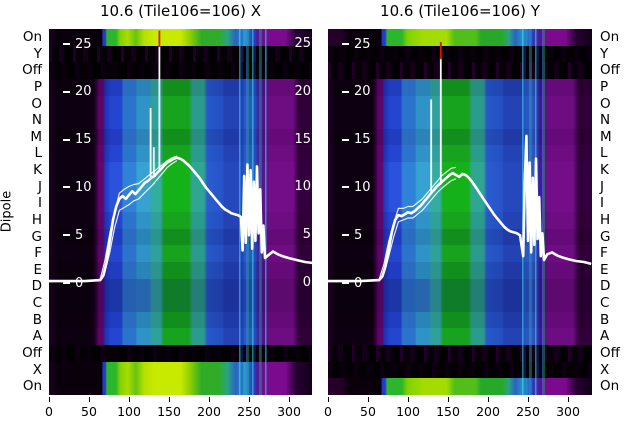  I want to click on row-label: D, so click(36, 286).